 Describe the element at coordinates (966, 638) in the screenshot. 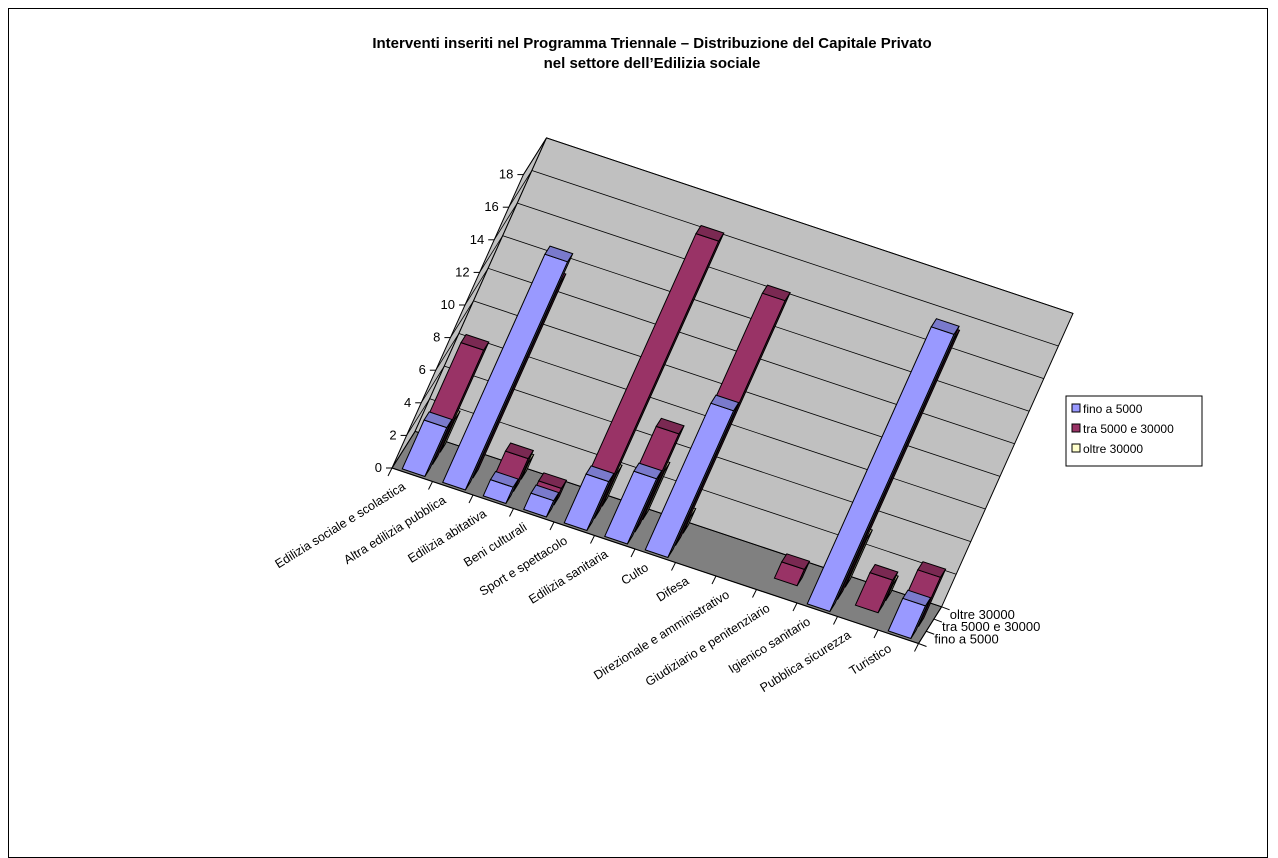

I see `depth-axis-label: fino a 5000` at that location.